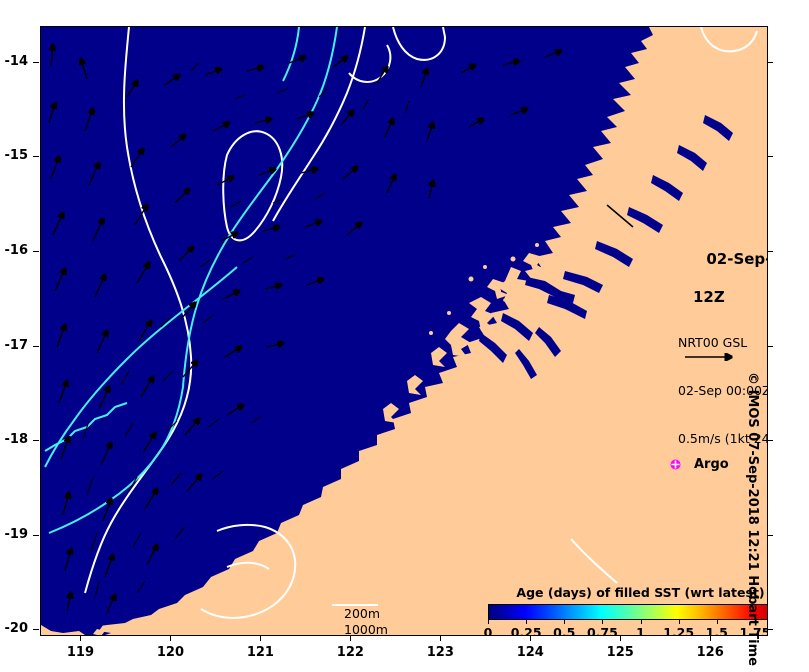  What do you see at coordinates (16, 345) in the screenshot?
I see `y-tick-label: -17` at bounding box center [16, 345].